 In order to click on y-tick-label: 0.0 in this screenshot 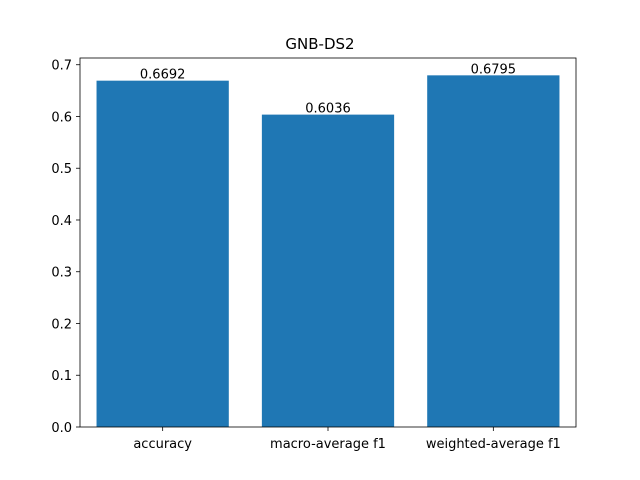, I will do `click(61, 428)`.